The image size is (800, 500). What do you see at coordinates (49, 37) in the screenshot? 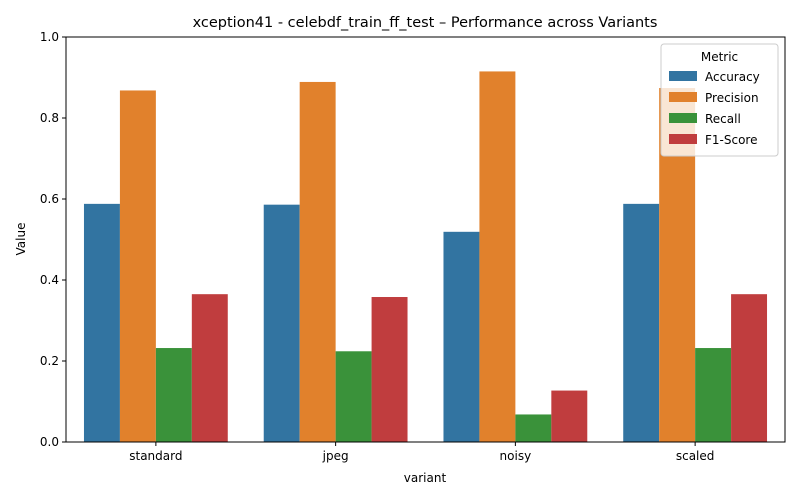
I see `y-tick-label: 1.0` at bounding box center [49, 37].